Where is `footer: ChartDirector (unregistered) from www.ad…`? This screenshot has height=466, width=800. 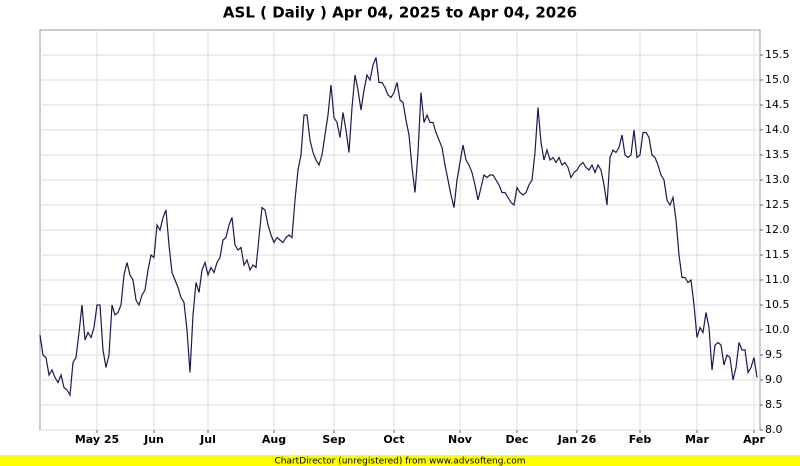 footer: ChartDirector (unregistered) from www.ad… is located at coordinates (399, 461).